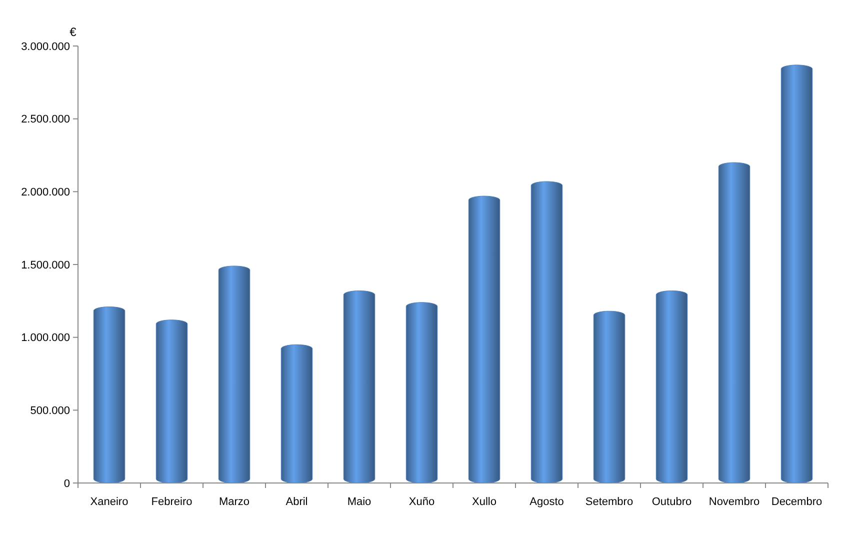 The height and width of the screenshot is (539, 851). Describe the element at coordinates (45, 120) in the screenshot. I see `y-tick-label: 2.500.000` at that location.